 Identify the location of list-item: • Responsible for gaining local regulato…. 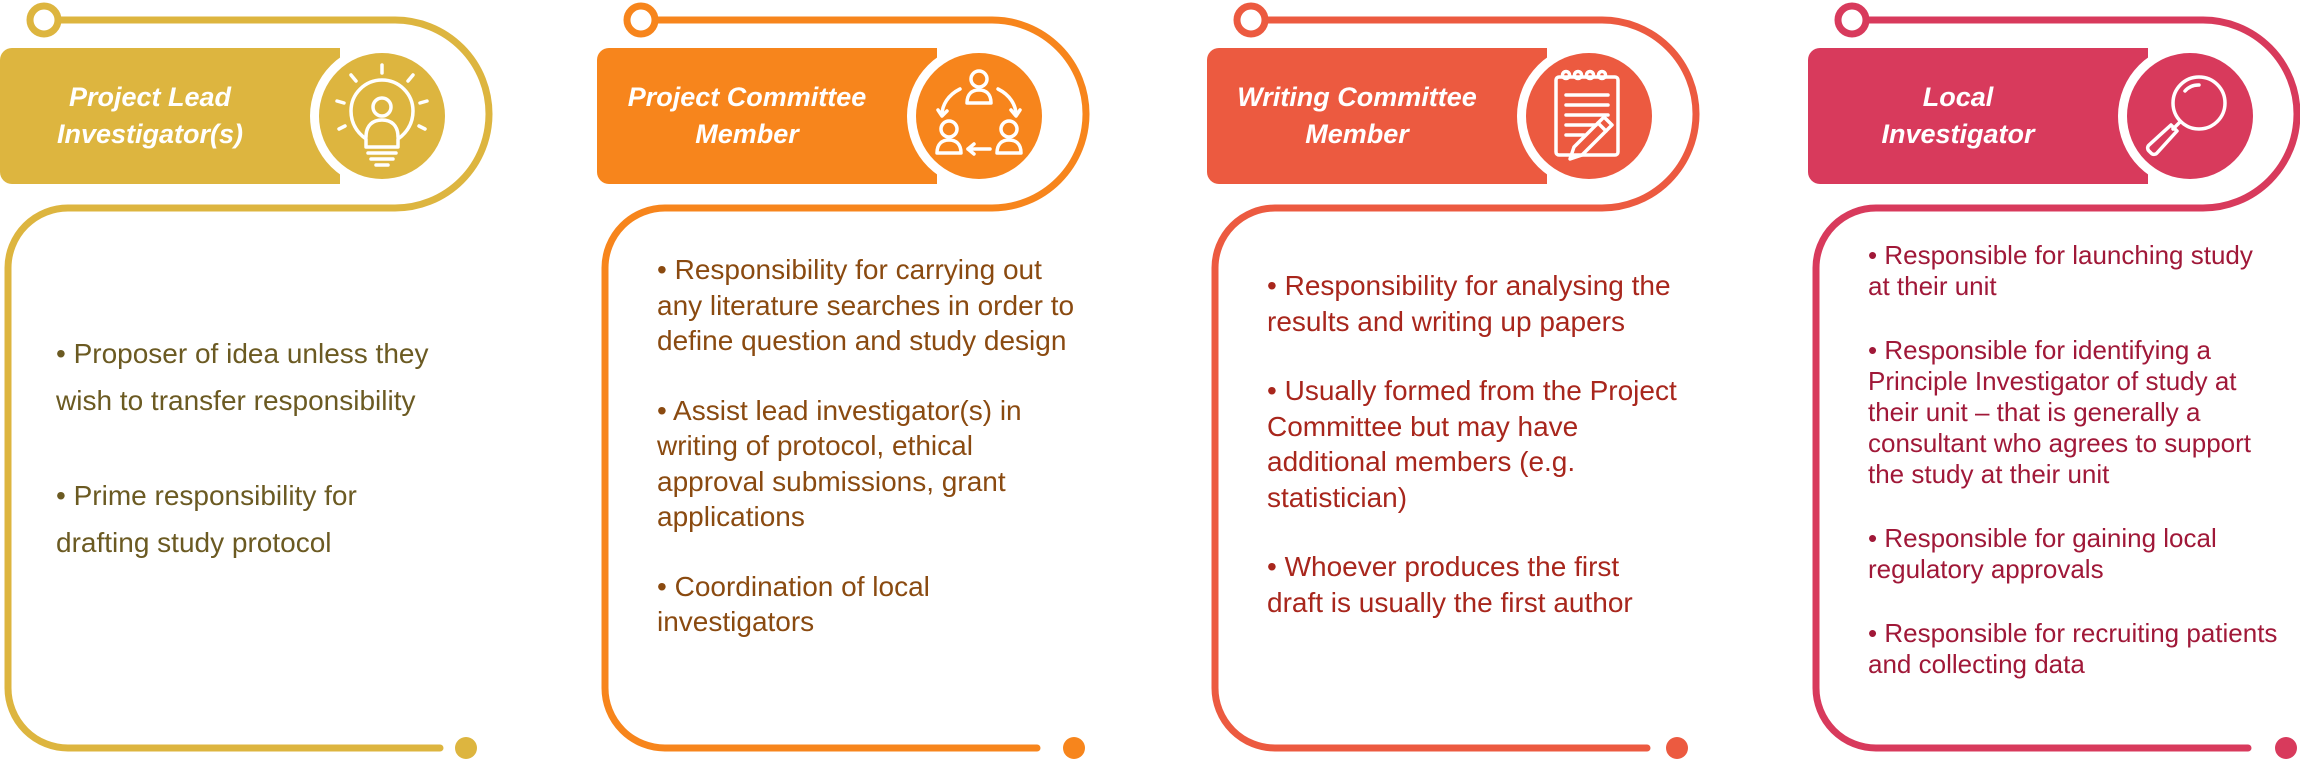
(2042, 553).